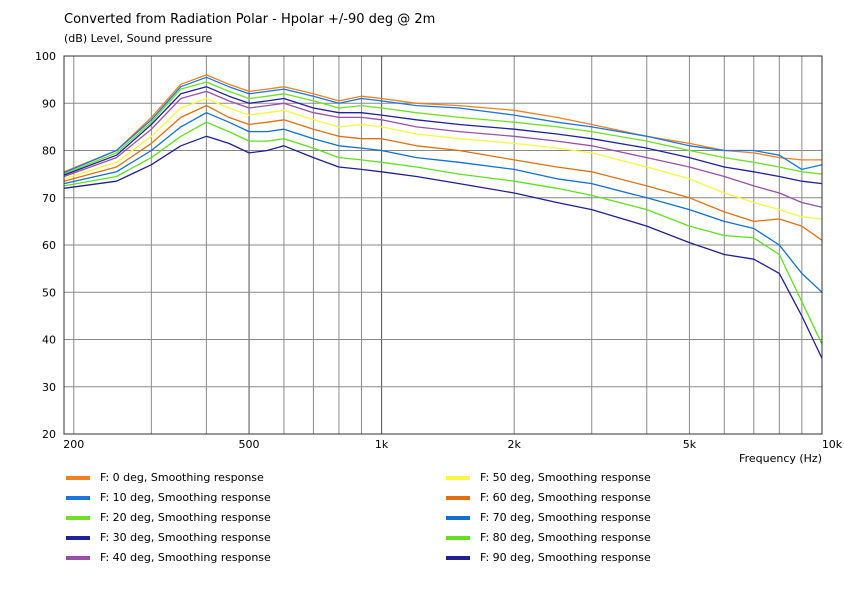 The width and height of the screenshot is (844, 590). Describe the element at coordinates (49, 292) in the screenshot. I see `y-tick-label: 50` at that location.